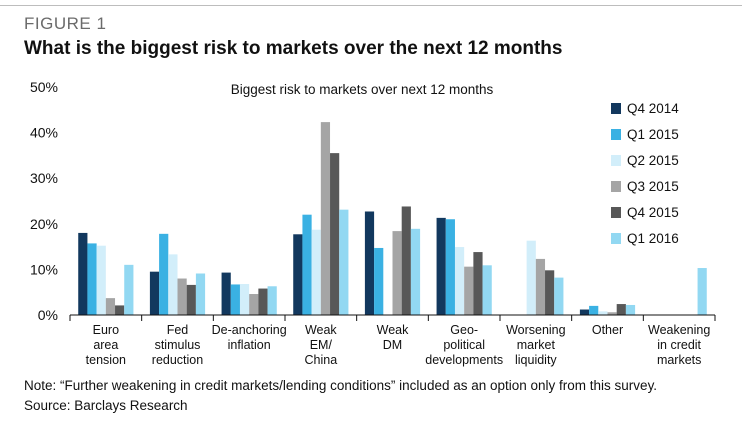  What do you see at coordinates (106, 360) in the screenshot?
I see `x-category-label: tension` at bounding box center [106, 360].